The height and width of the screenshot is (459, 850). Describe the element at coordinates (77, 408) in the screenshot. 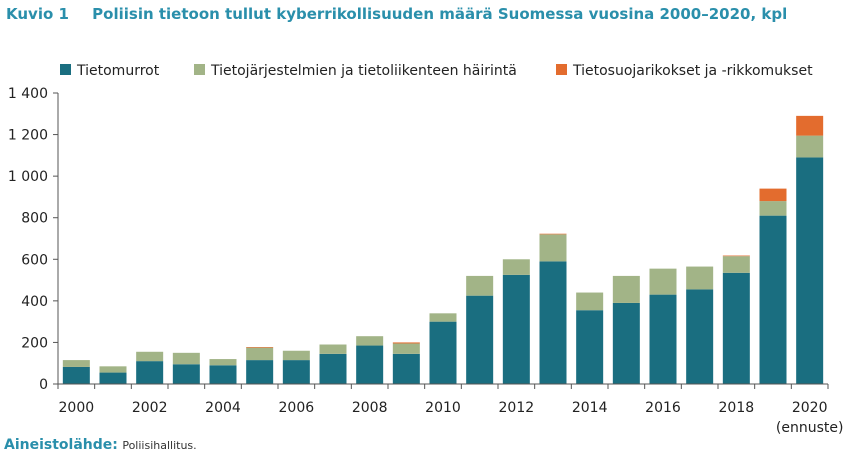

I see `x-tick-label: 2000` at that location.